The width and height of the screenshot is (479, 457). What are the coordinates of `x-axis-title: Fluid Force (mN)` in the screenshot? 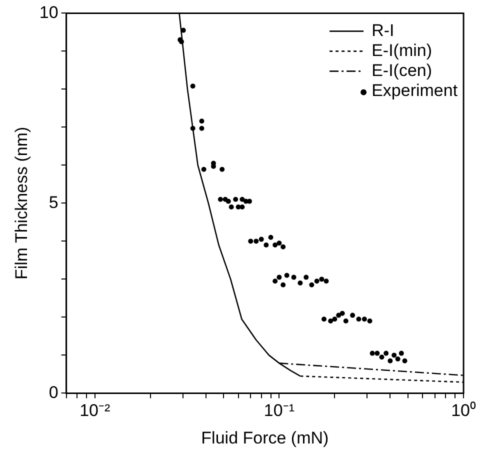 It's located at (265, 438).